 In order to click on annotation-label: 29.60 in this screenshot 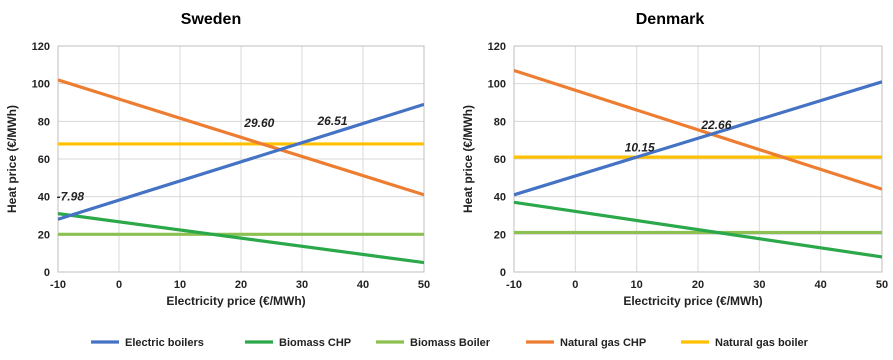, I will do `click(258, 123)`.